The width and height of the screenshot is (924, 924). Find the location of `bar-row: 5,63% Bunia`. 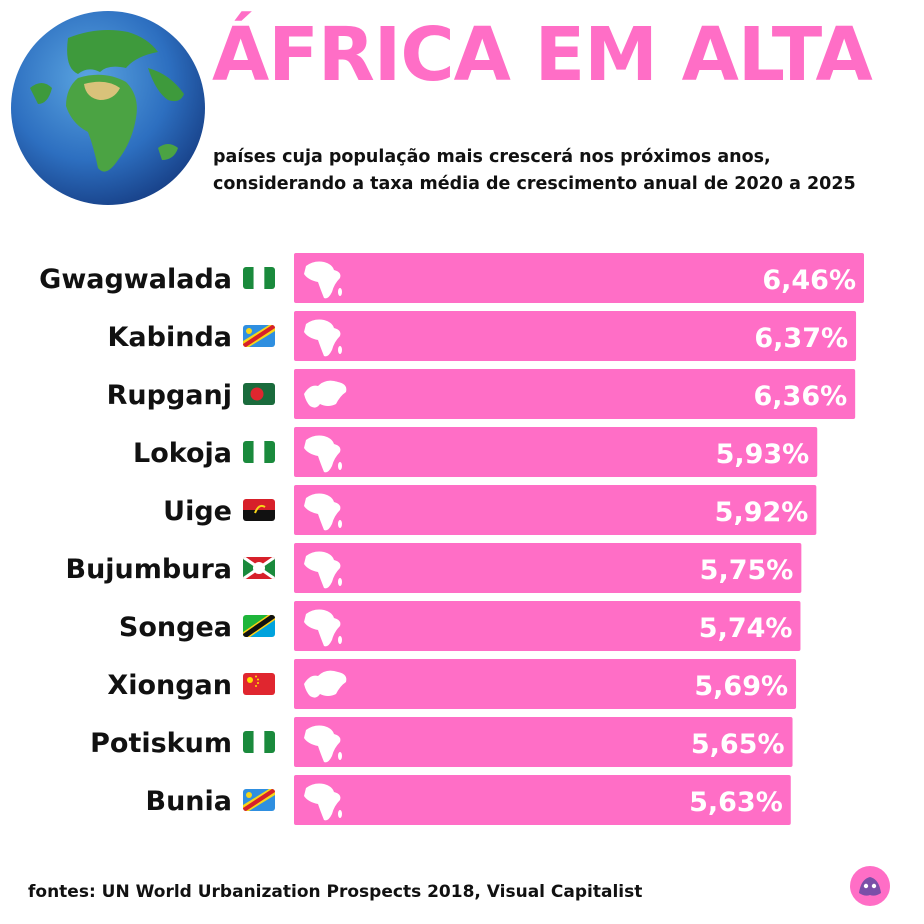

bar-row: 5,63% Bunia is located at coordinates (468, 800).